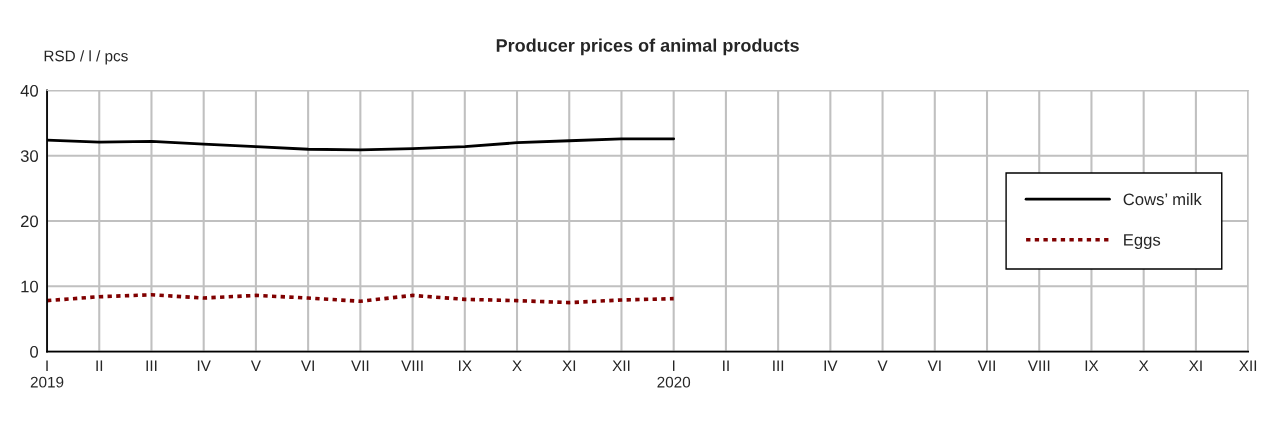  I want to click on chart-title: Producer prices of animal products, so click(647, 47).